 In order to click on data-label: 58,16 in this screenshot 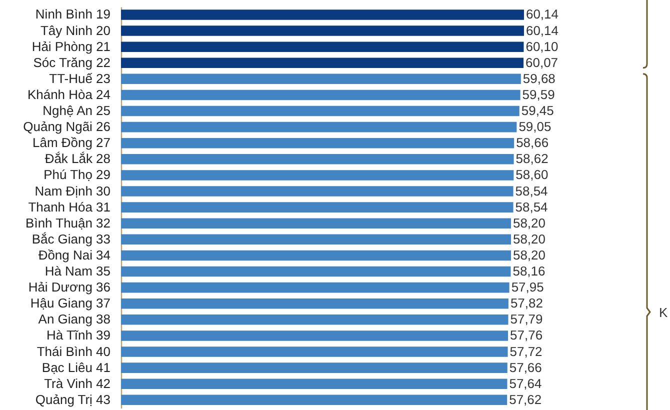, I will do `click(529, 271)`.